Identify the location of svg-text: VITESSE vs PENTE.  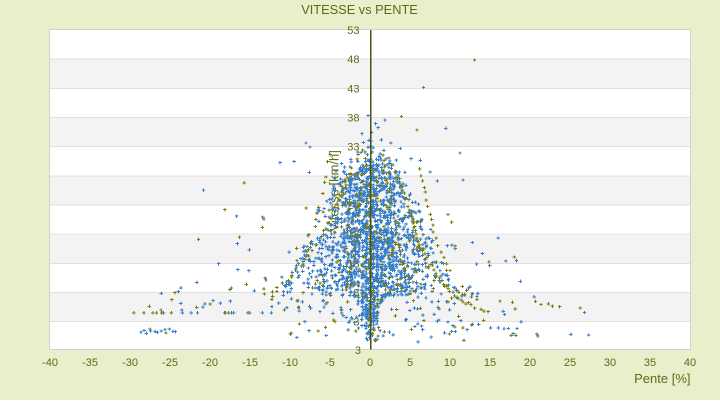
(359, 9).